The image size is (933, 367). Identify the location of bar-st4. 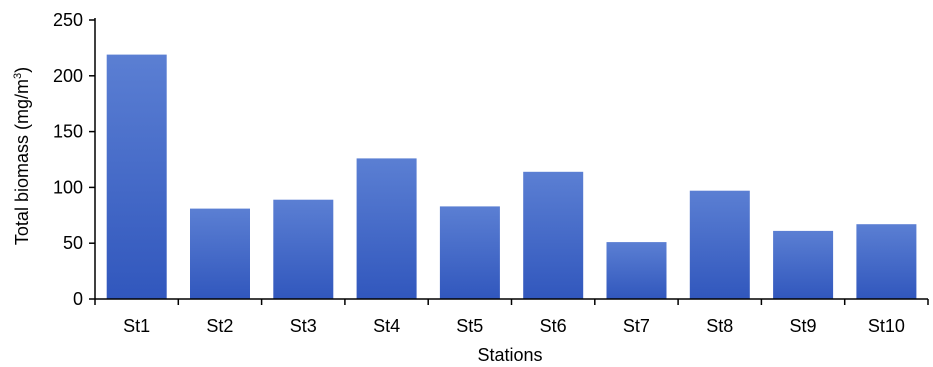
(386, 228).